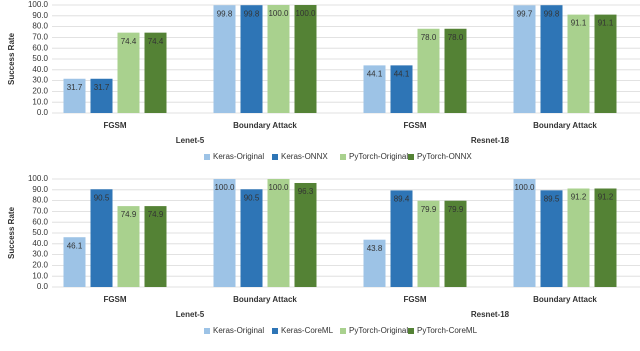 This screenshot has height=351, width=640. What do you see at coordinates (40, 15) in the screenshot?
I see `y-tick-label: 90.0` at bounding box center [40, 15].